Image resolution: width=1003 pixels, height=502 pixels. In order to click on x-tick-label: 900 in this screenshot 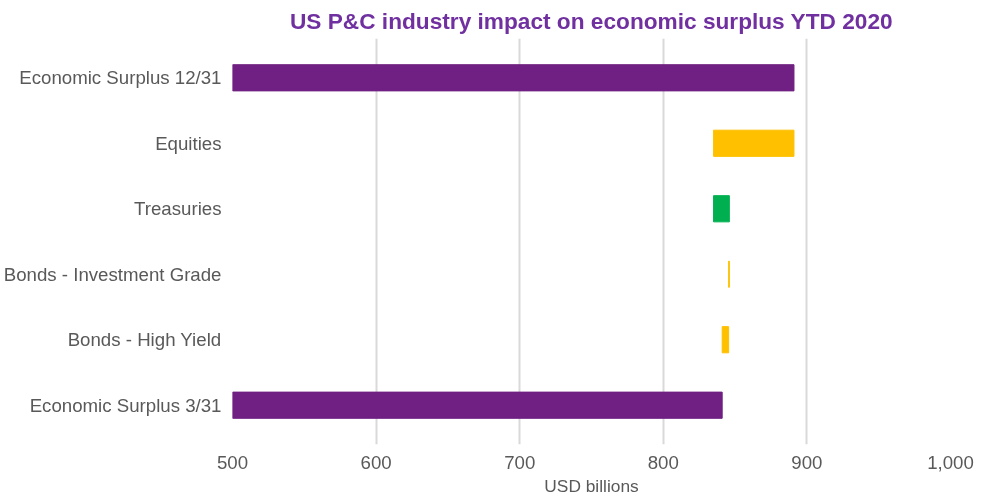, I will do `click(807, 462)`.